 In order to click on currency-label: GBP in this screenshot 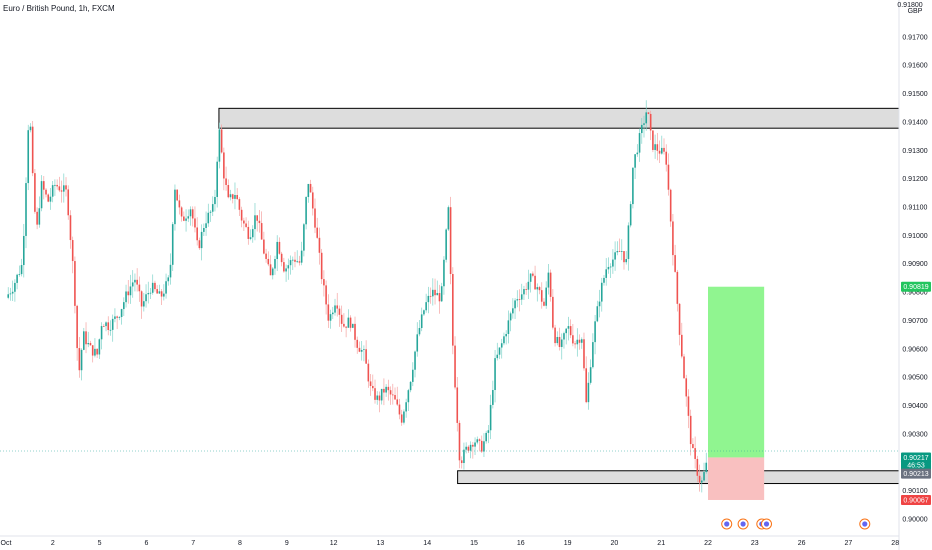, I will do `click(915, 11)`.